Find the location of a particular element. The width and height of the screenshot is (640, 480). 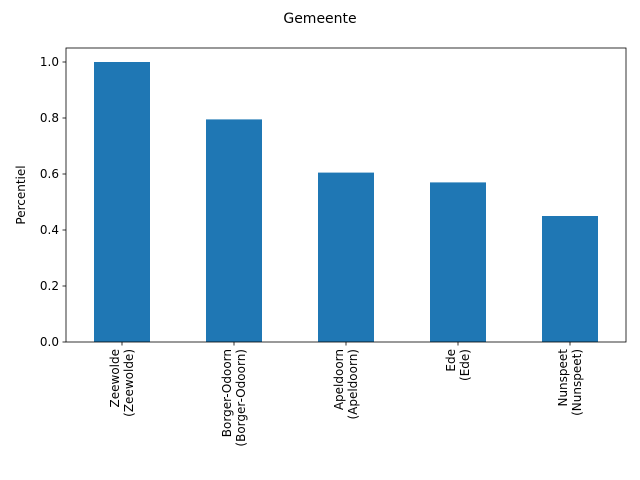

x-tick-label-line: (Zeewolde) is located at coordinates (129, 383).